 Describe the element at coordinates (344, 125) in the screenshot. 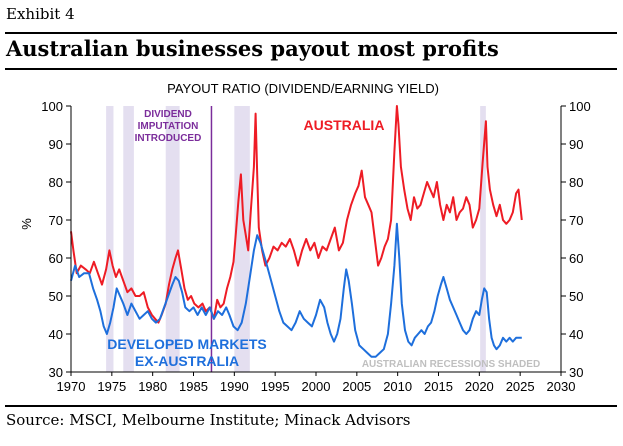

I see `series-label-australia: AUSTRALIA` at that location.